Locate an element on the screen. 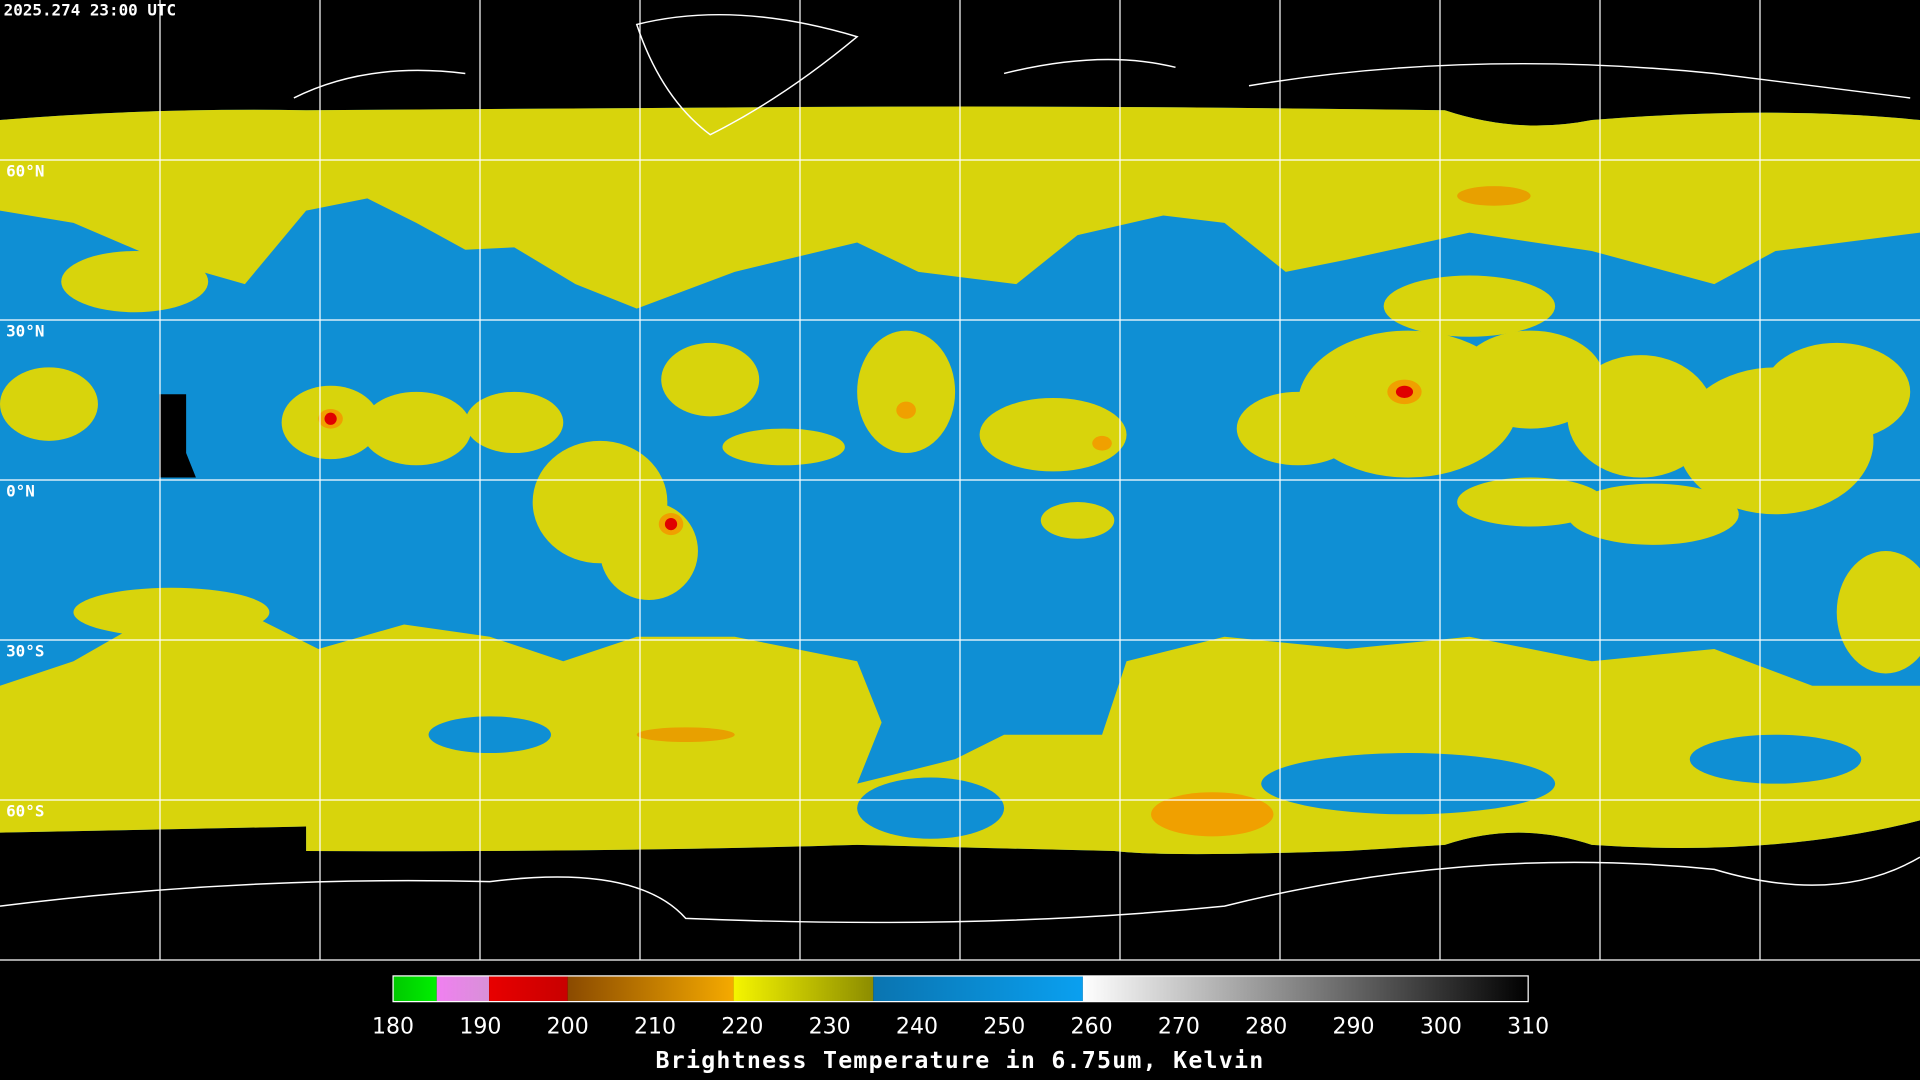  colorbar-tick-label: 300 is located at coordinates (1441, 1026).